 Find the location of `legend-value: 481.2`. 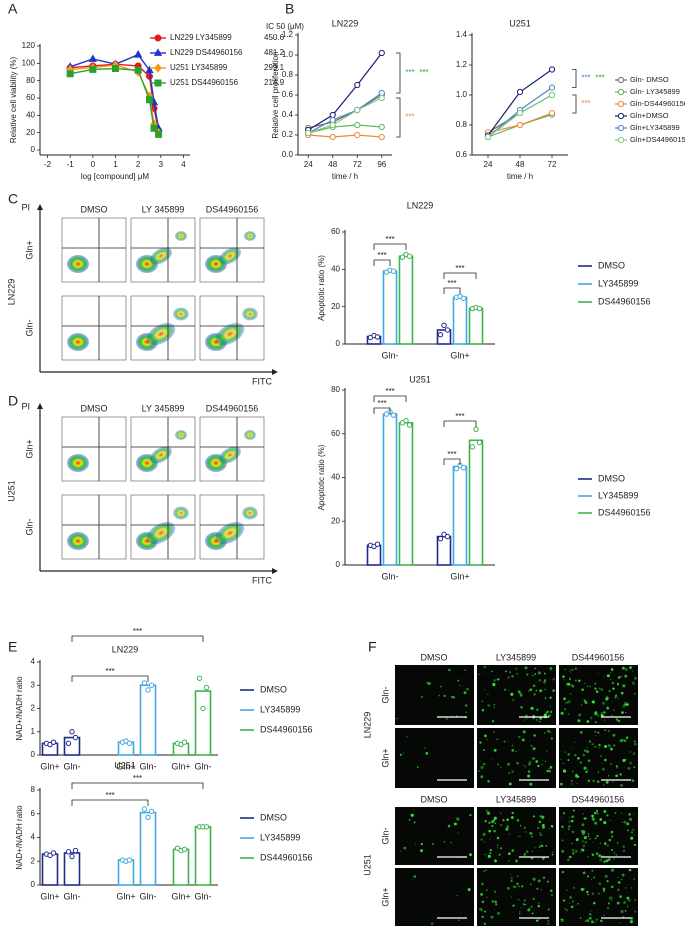

legend-value: 481.2 is located at coordinates (274, 52).